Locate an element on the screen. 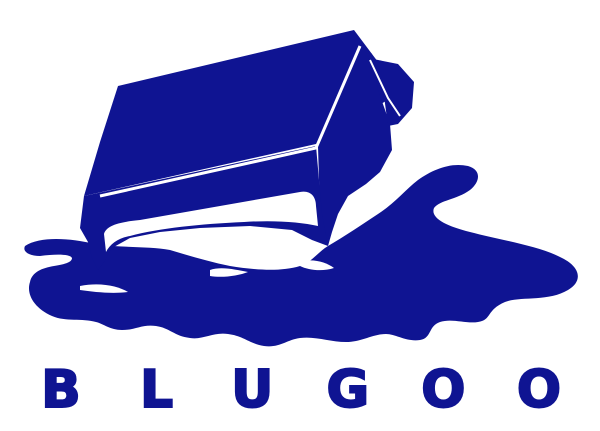 The height and width of the screenshot is (431, 600). wordmark-letter: U is located at coordinates (252, 390).